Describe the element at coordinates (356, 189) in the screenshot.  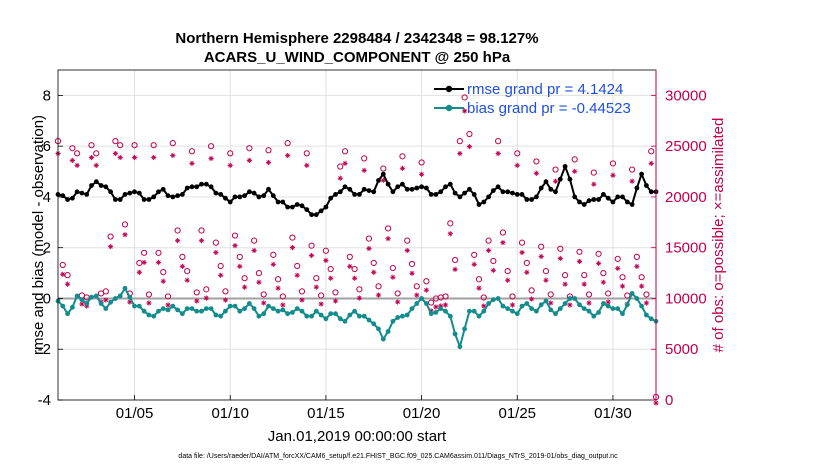
I see `rmse-line` at that location.